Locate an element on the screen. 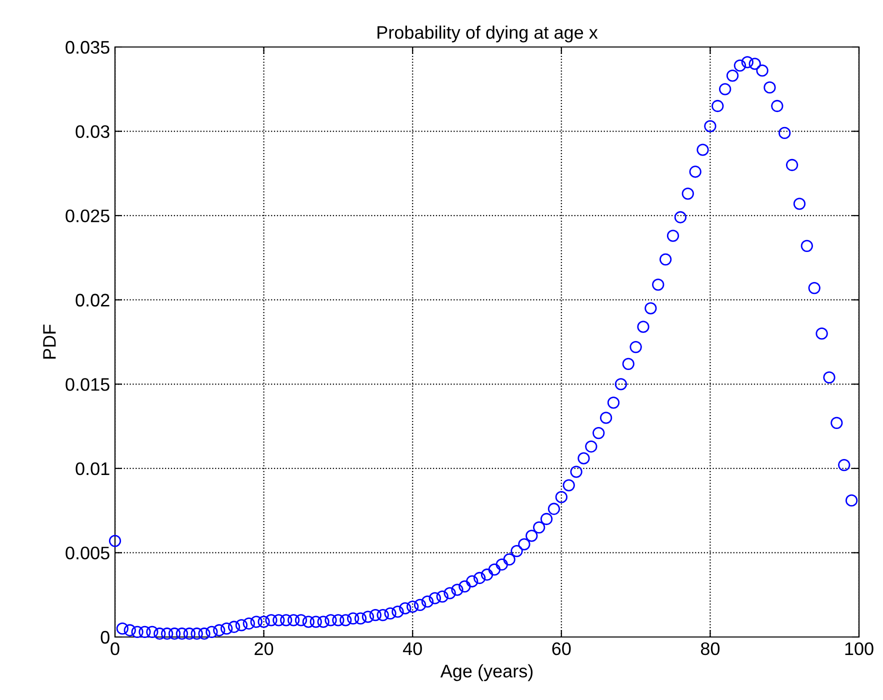  y-tick-label: 0.015 is located at coordinates (88, 384).